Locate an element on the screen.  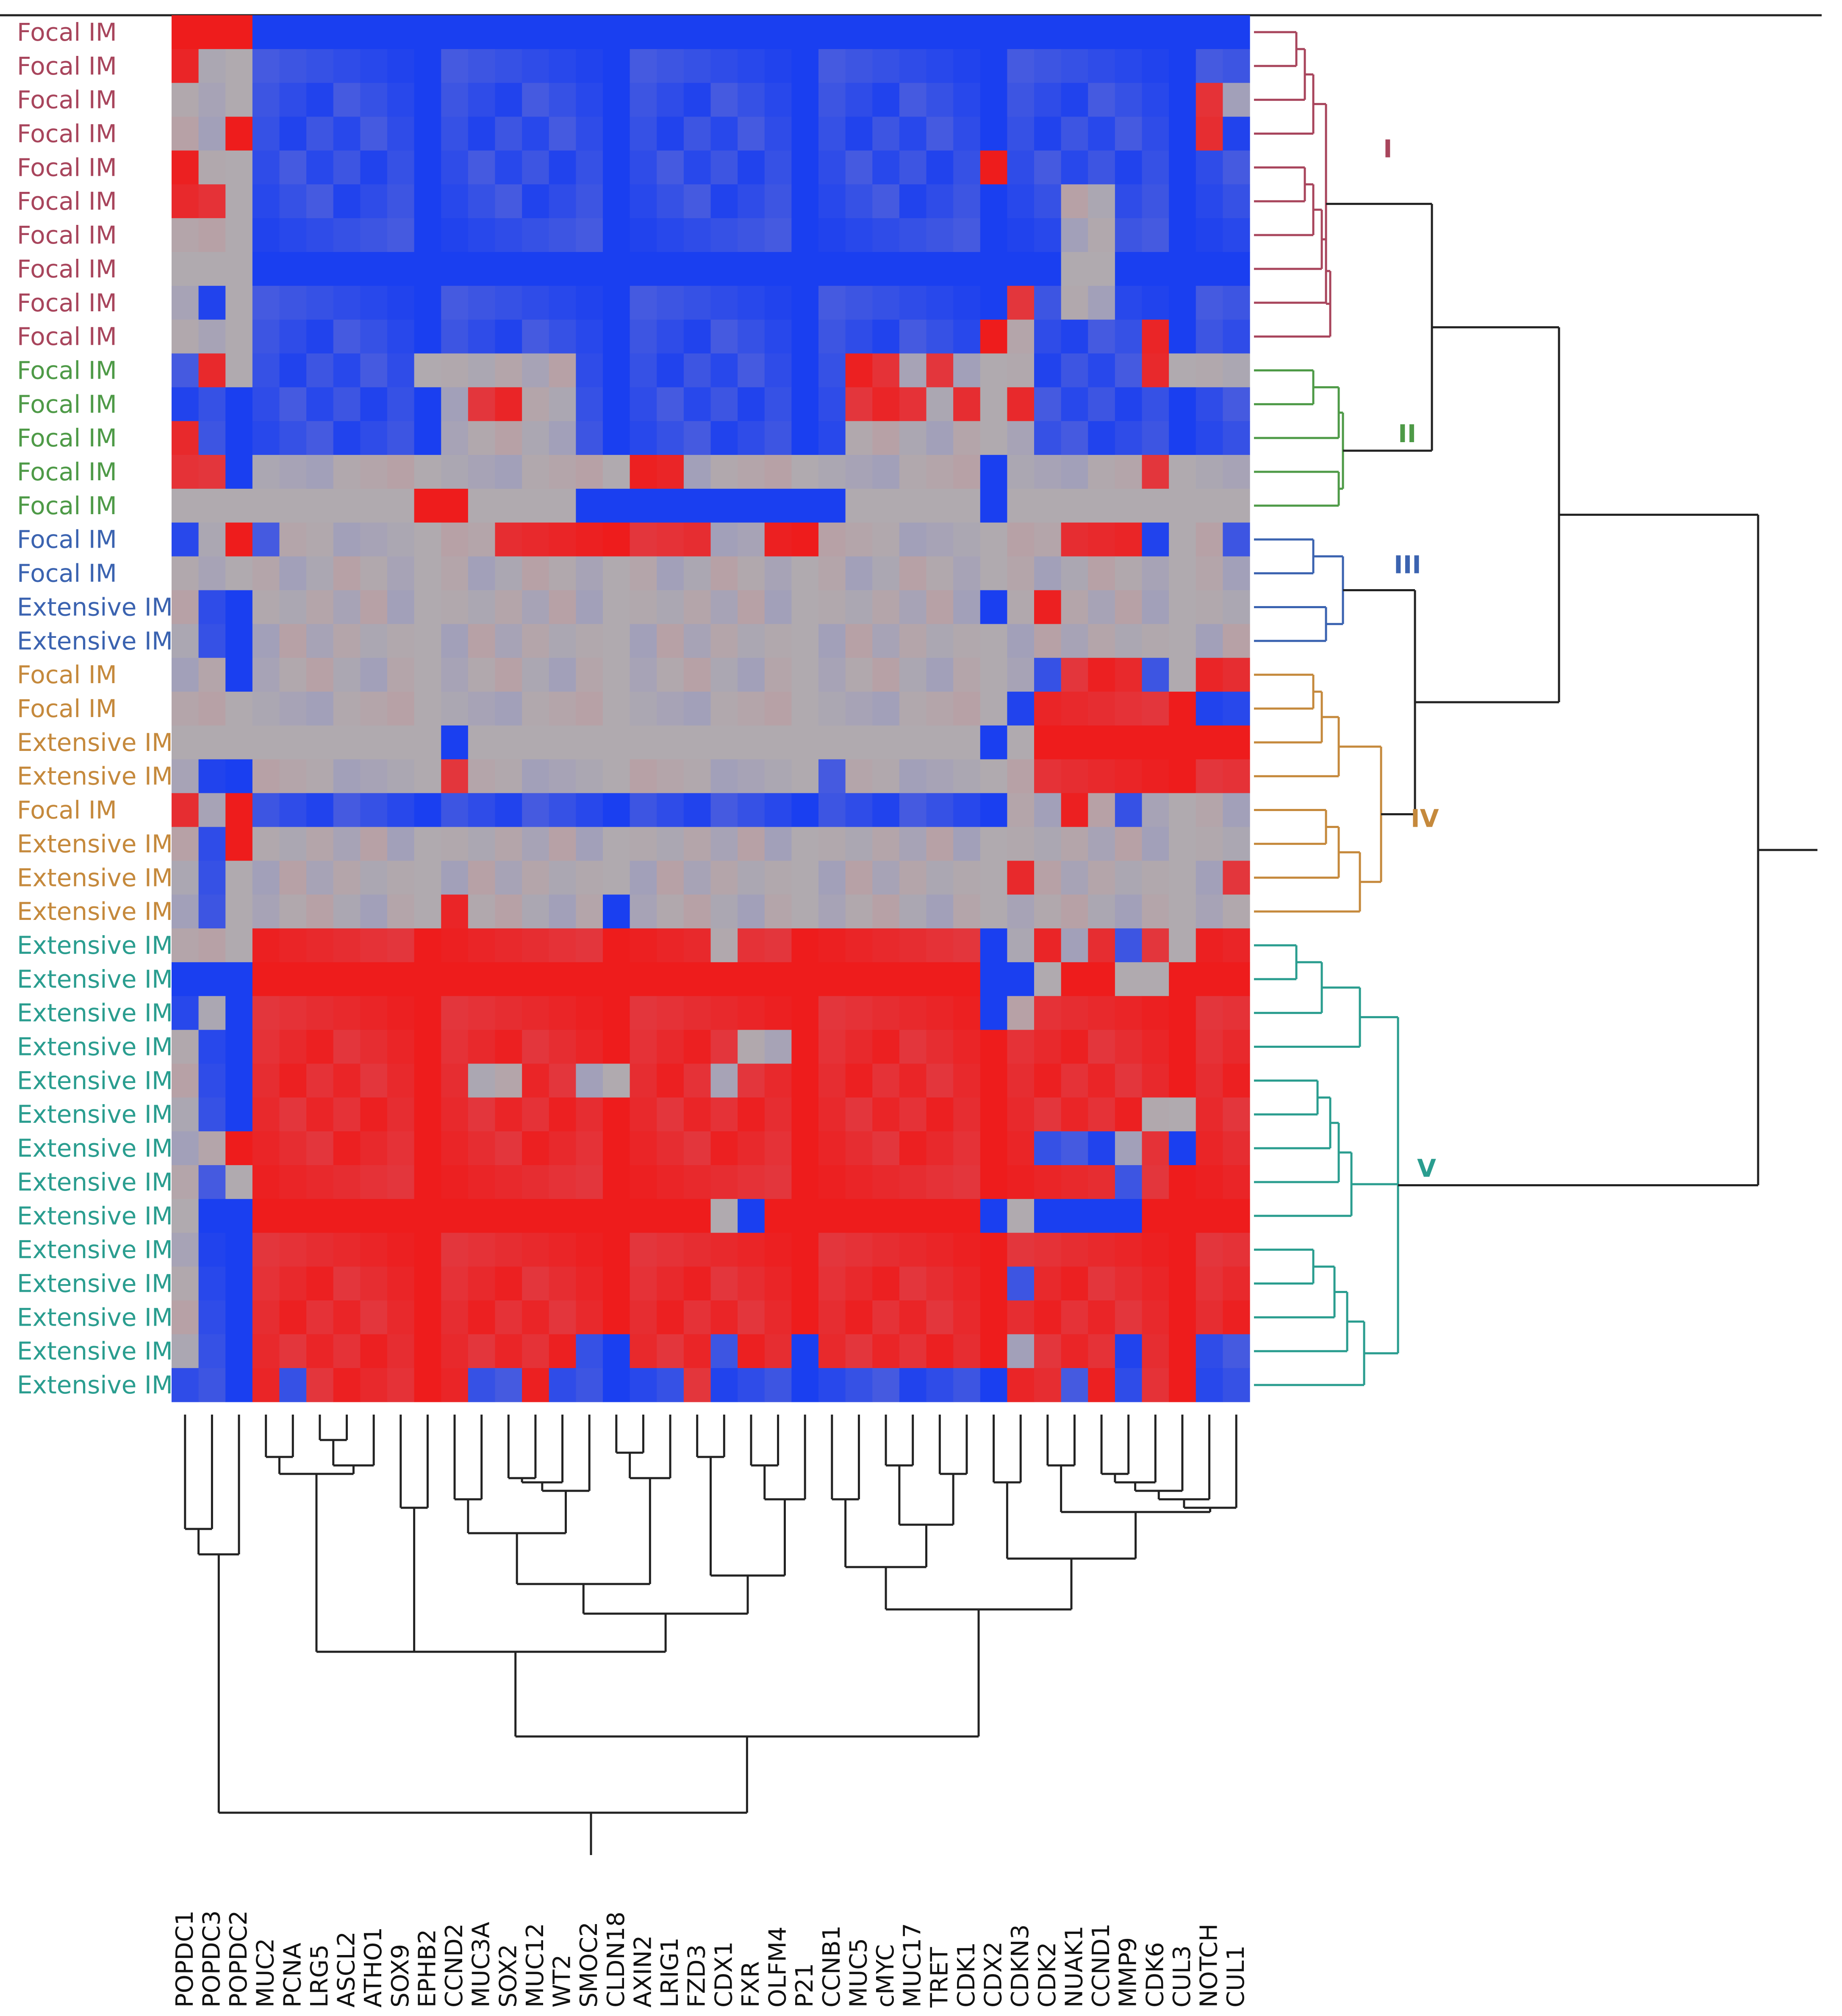
cluster-label: V is located at coordinates (1426, 1168).